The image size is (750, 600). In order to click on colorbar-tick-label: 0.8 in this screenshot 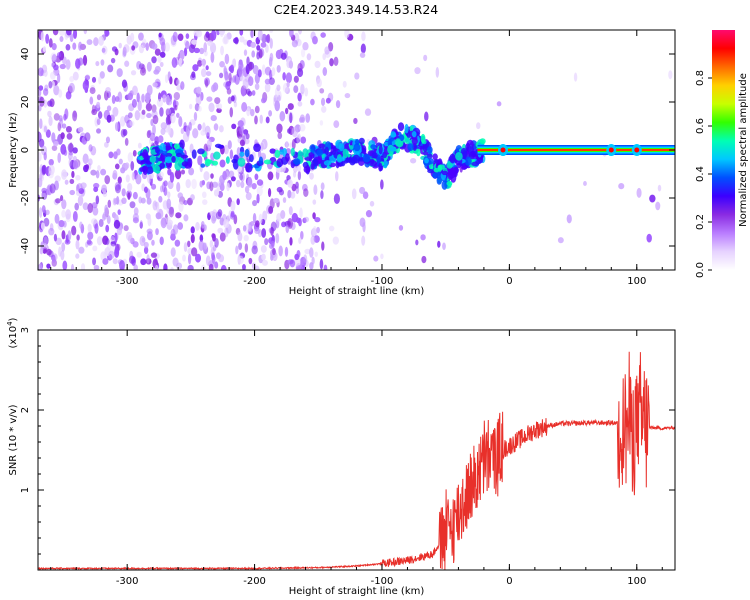, I will do `click(700, 78)`.